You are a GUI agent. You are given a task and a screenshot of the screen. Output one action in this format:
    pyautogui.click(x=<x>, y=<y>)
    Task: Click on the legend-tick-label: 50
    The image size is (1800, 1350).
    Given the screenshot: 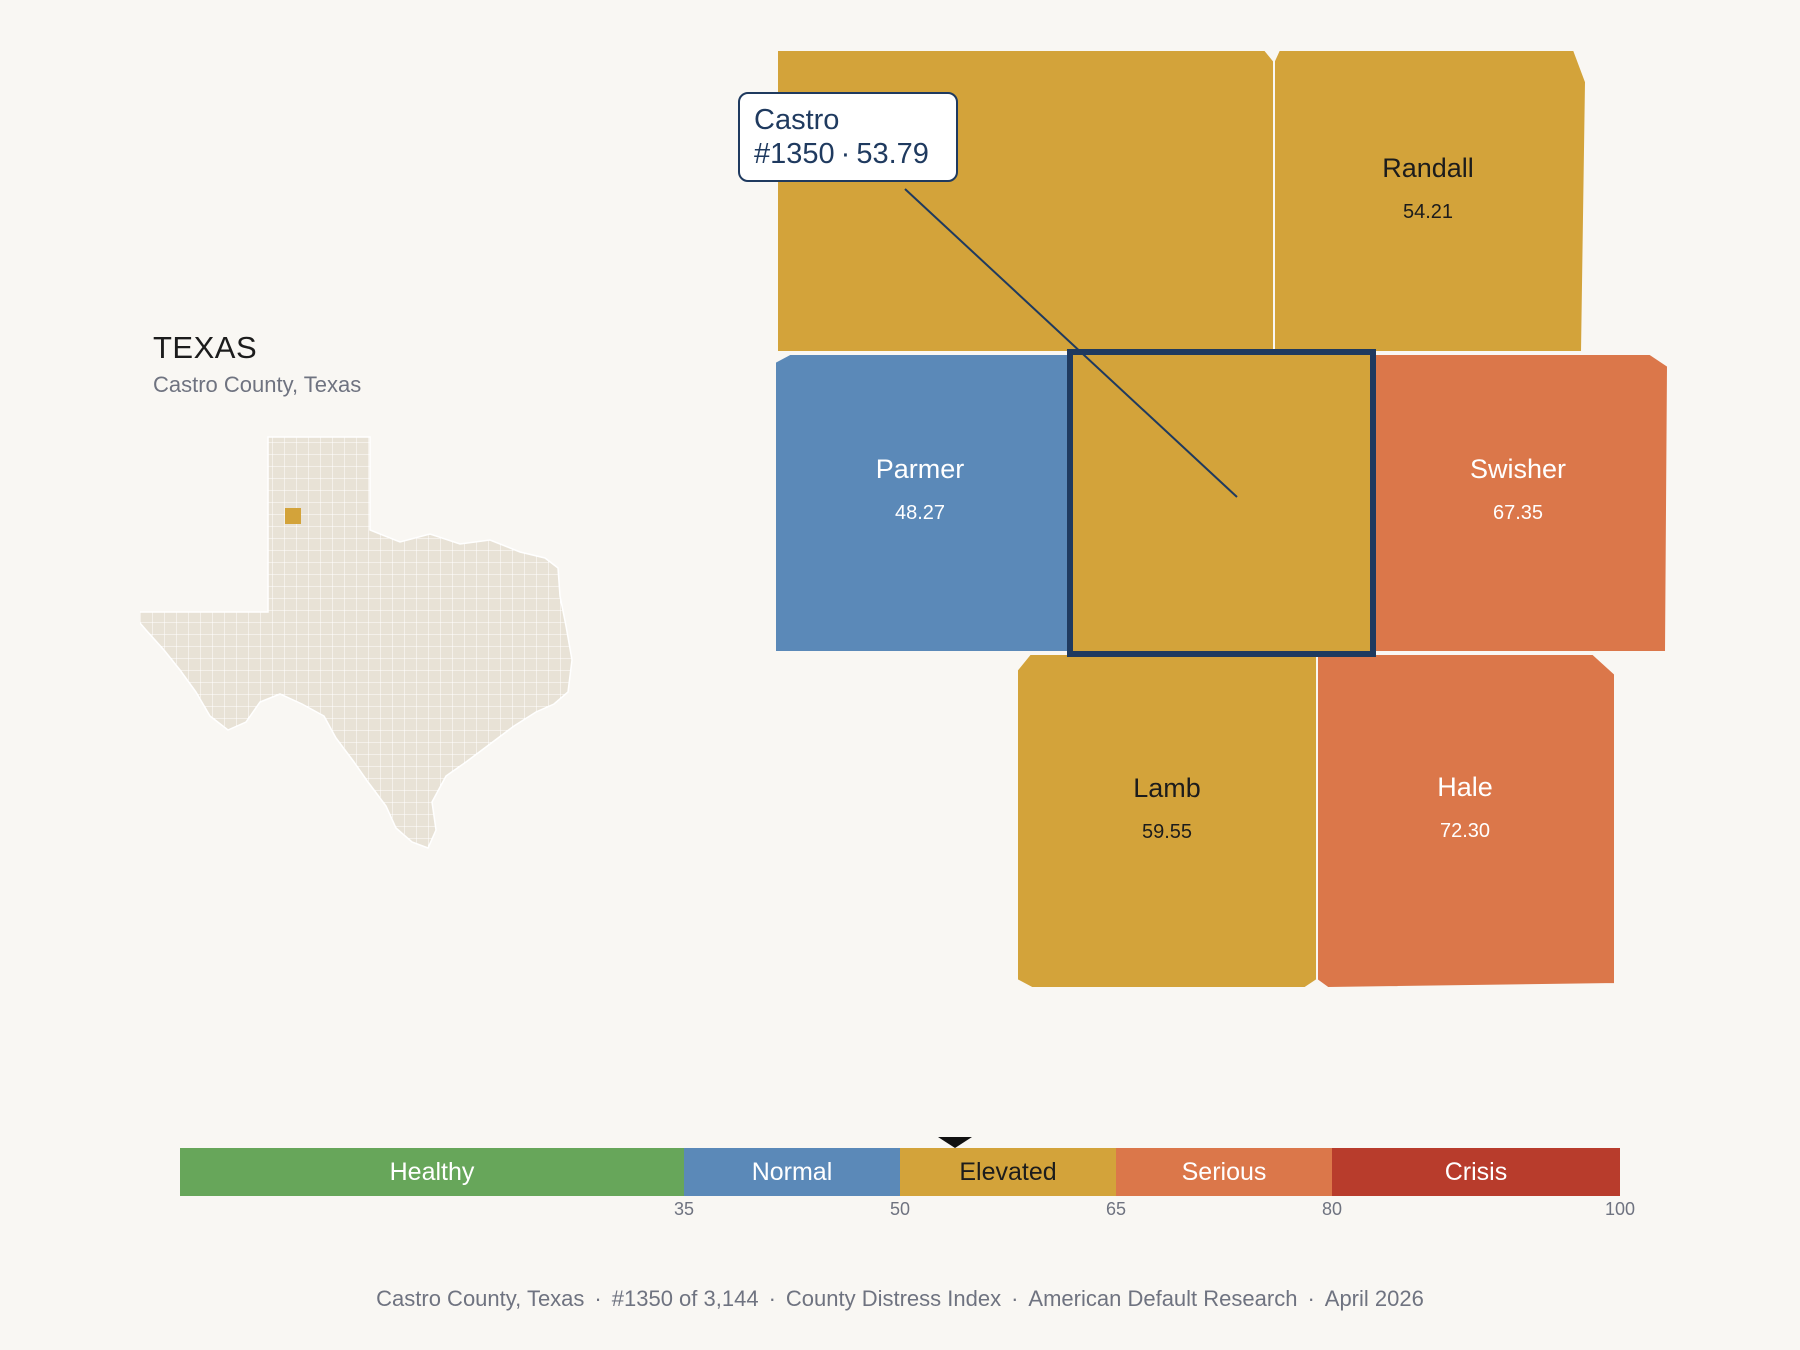 What is the action you would take?
    pyautogui.click(x=900, y=1209)
    